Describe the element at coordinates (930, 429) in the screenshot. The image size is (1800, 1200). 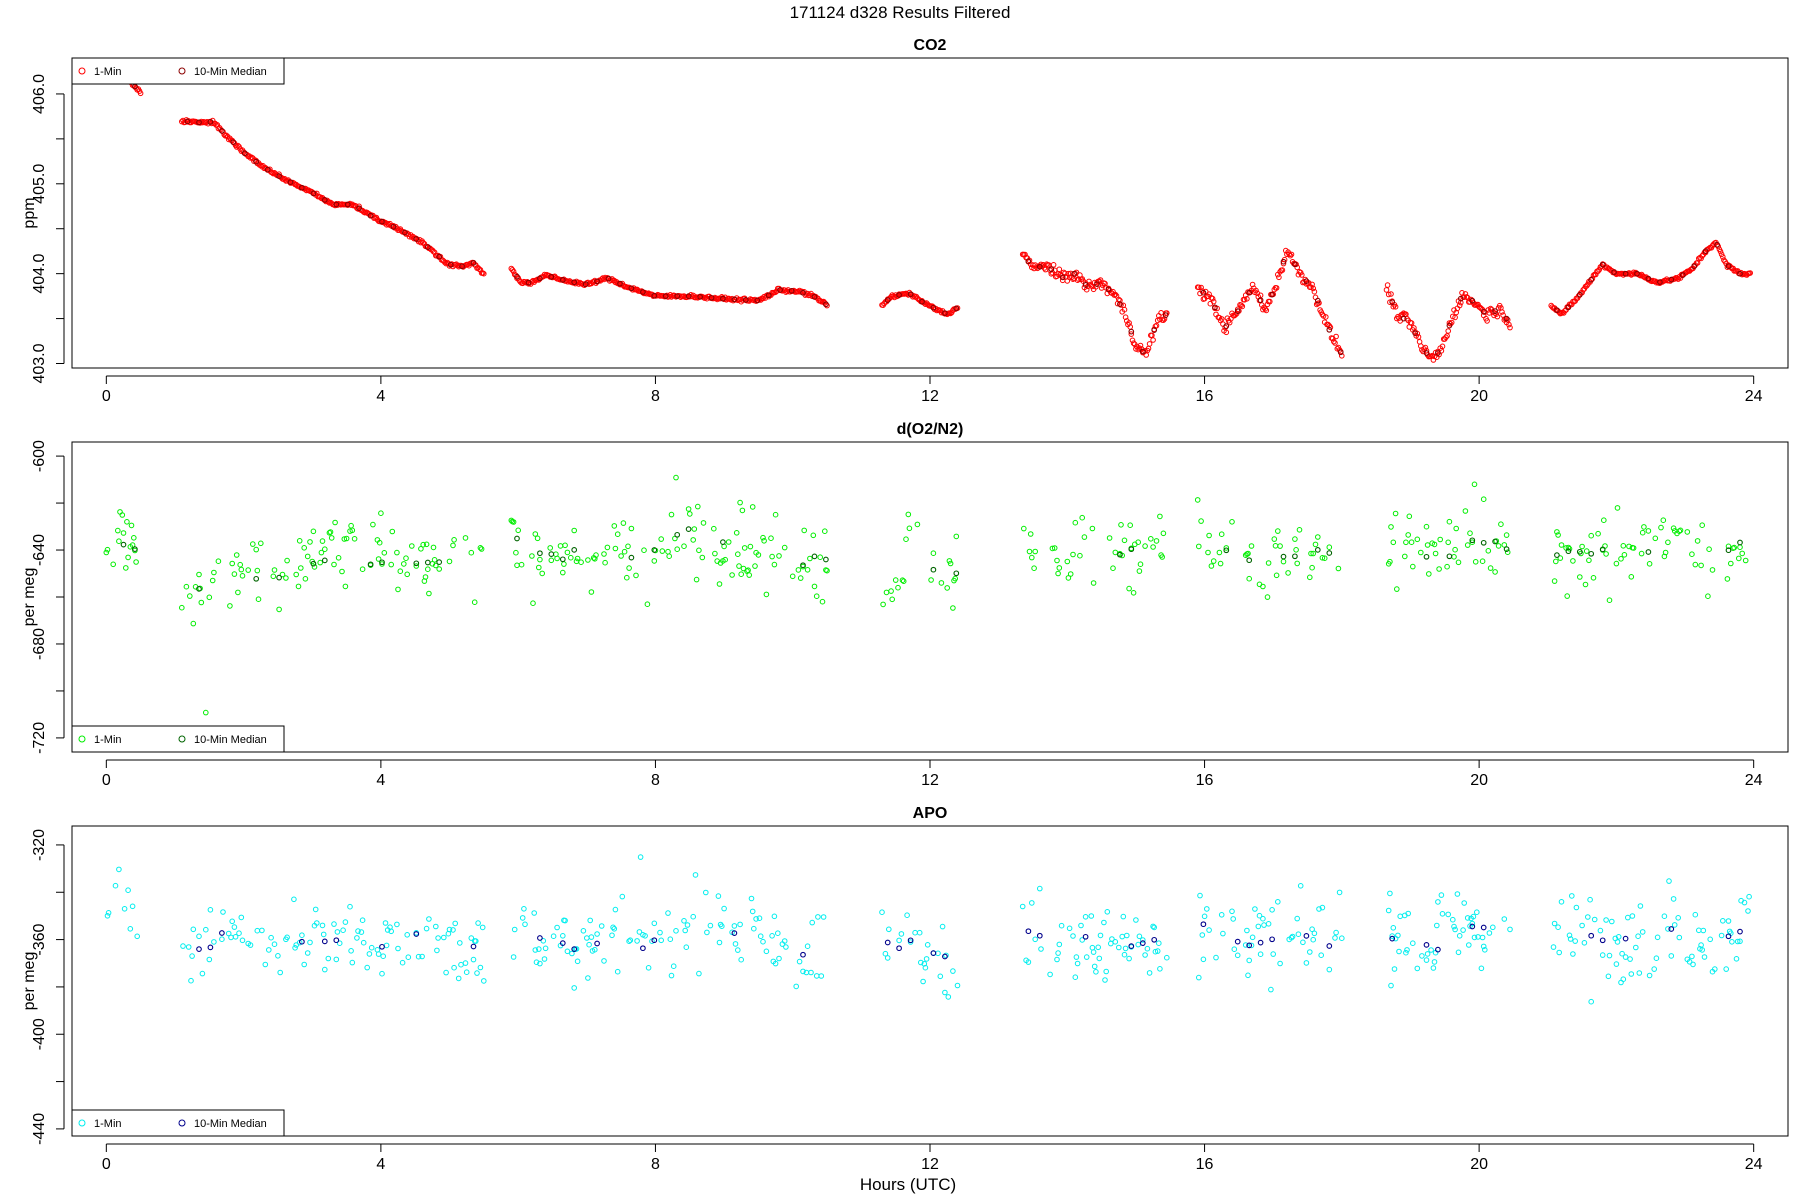
I see `panel-title-o2n2: d(O2/N2)` at that location.